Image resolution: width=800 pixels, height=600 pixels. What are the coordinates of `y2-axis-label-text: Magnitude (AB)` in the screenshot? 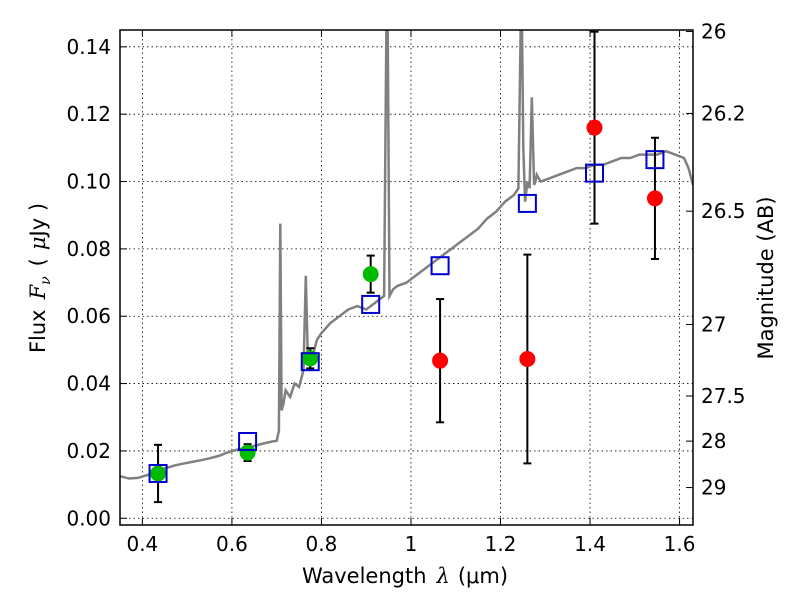 It's located at (766, 277).